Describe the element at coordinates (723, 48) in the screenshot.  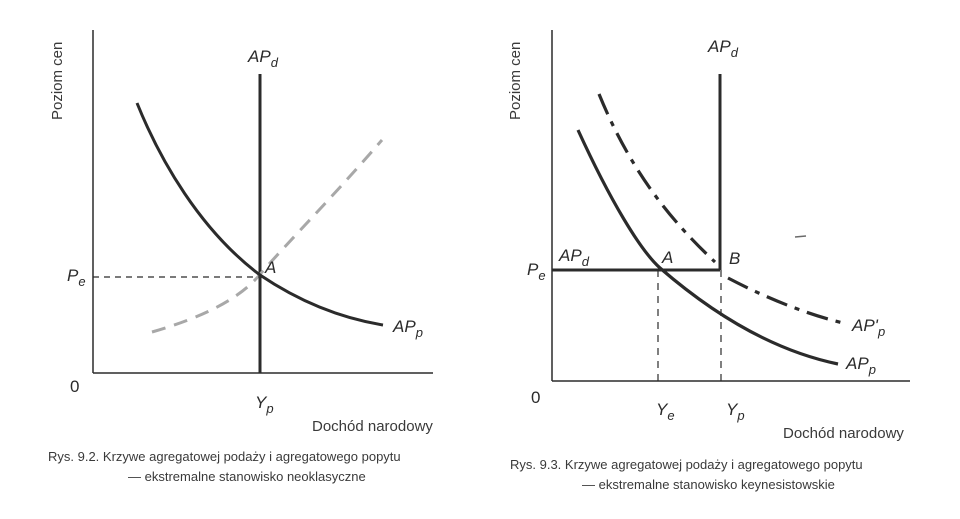
I see `ad-vertical-label: APd` at that location.